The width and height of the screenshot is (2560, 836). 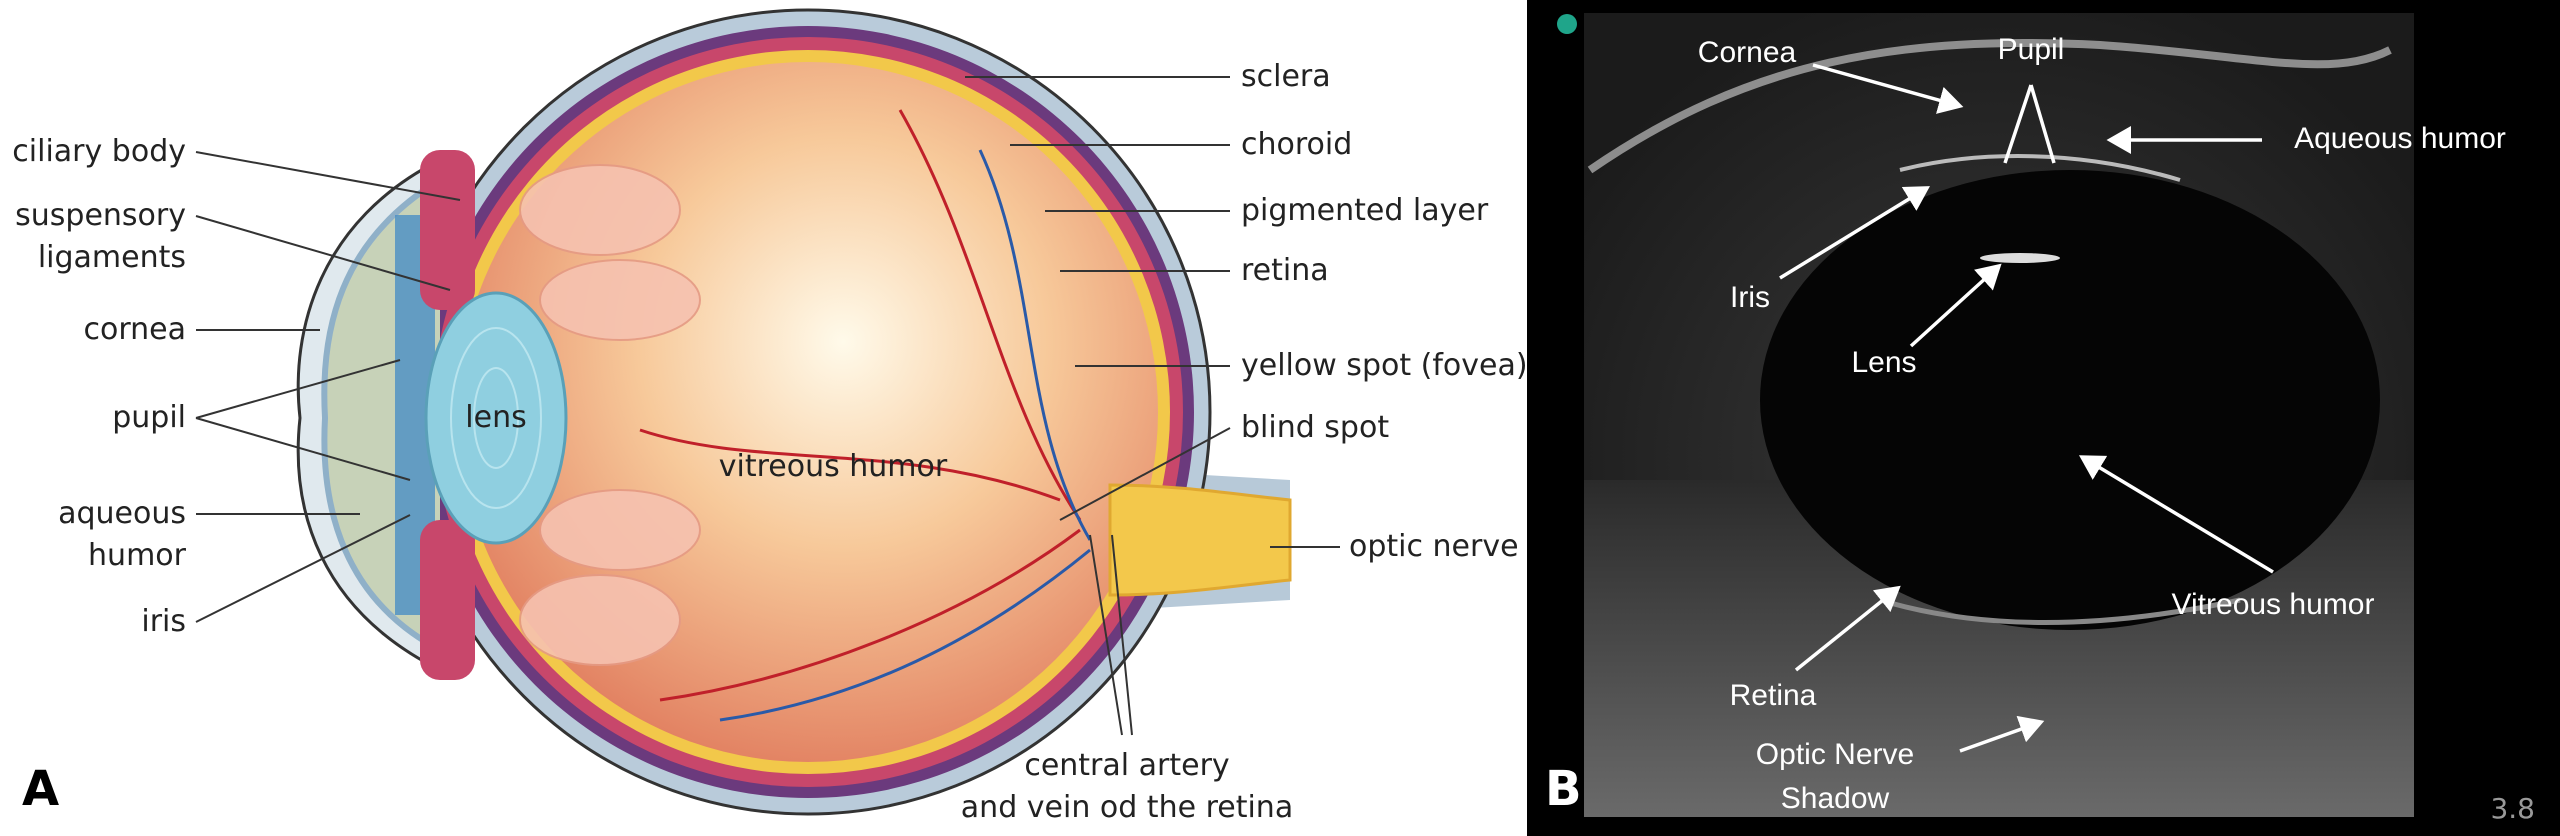 I want to click on label-line: yellow spot (fovea), so click(x=1384, y=365).